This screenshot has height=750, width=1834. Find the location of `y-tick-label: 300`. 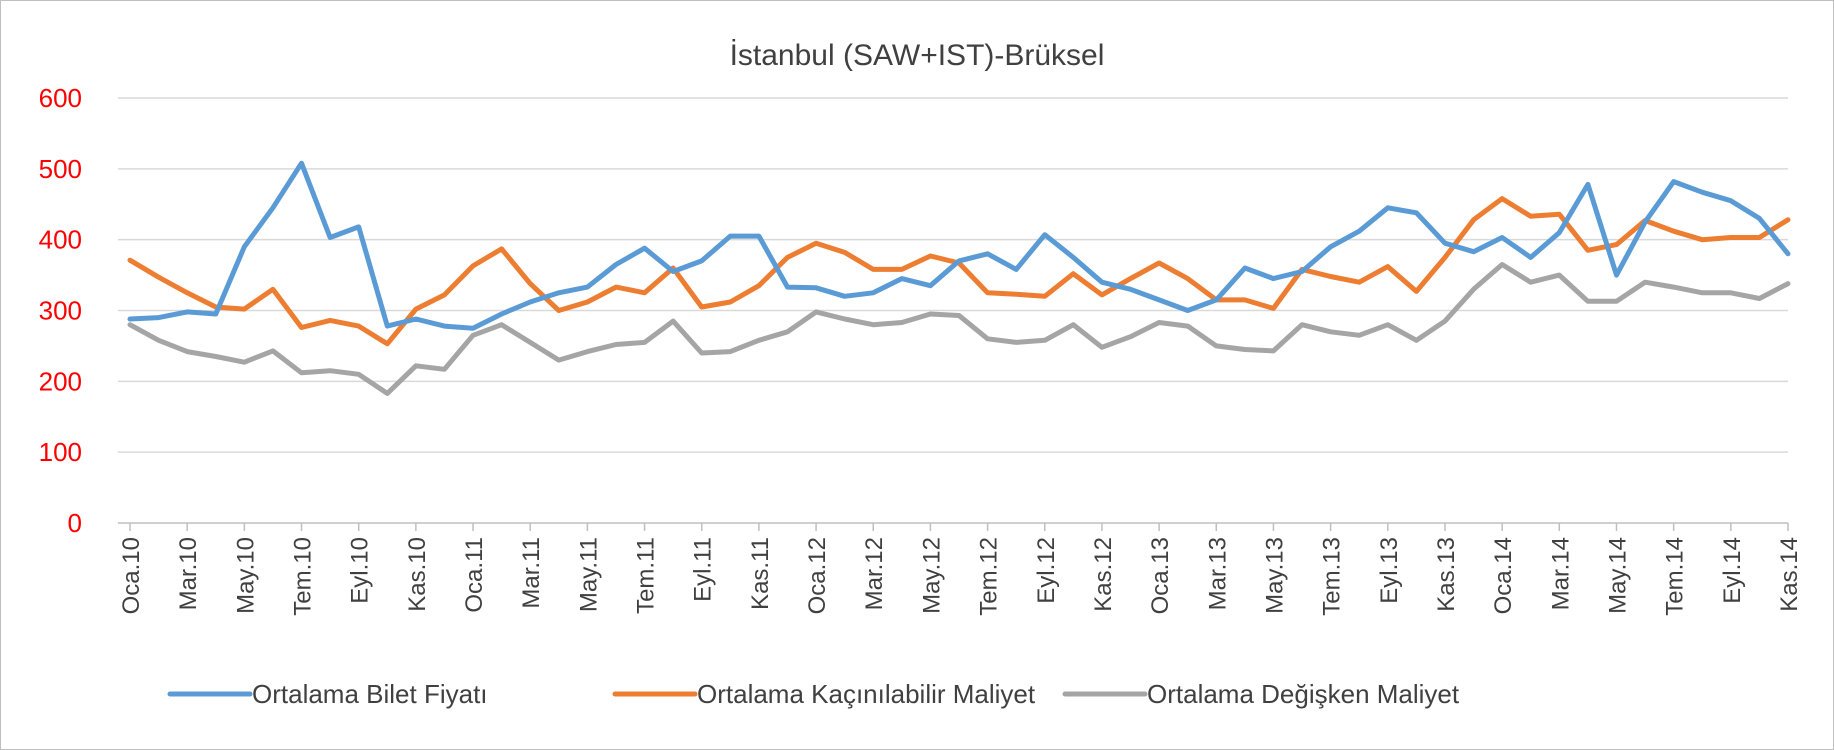

y-tick-label: 300 is located at coordinates (60, 311).